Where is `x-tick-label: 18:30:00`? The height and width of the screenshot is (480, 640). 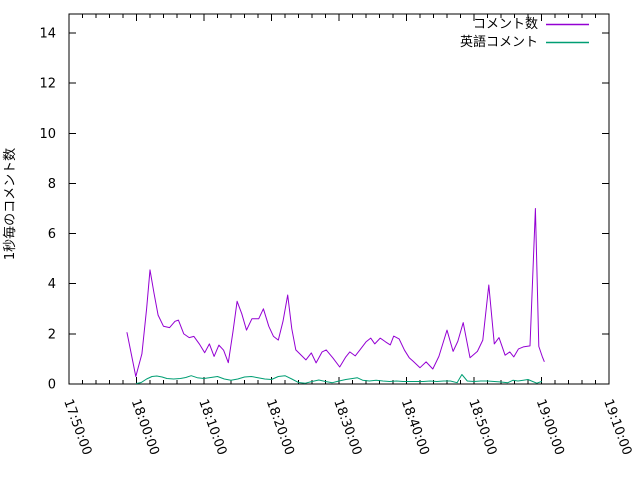
x-tick-label: 18:30:00 is located at coordinates (347, 427).